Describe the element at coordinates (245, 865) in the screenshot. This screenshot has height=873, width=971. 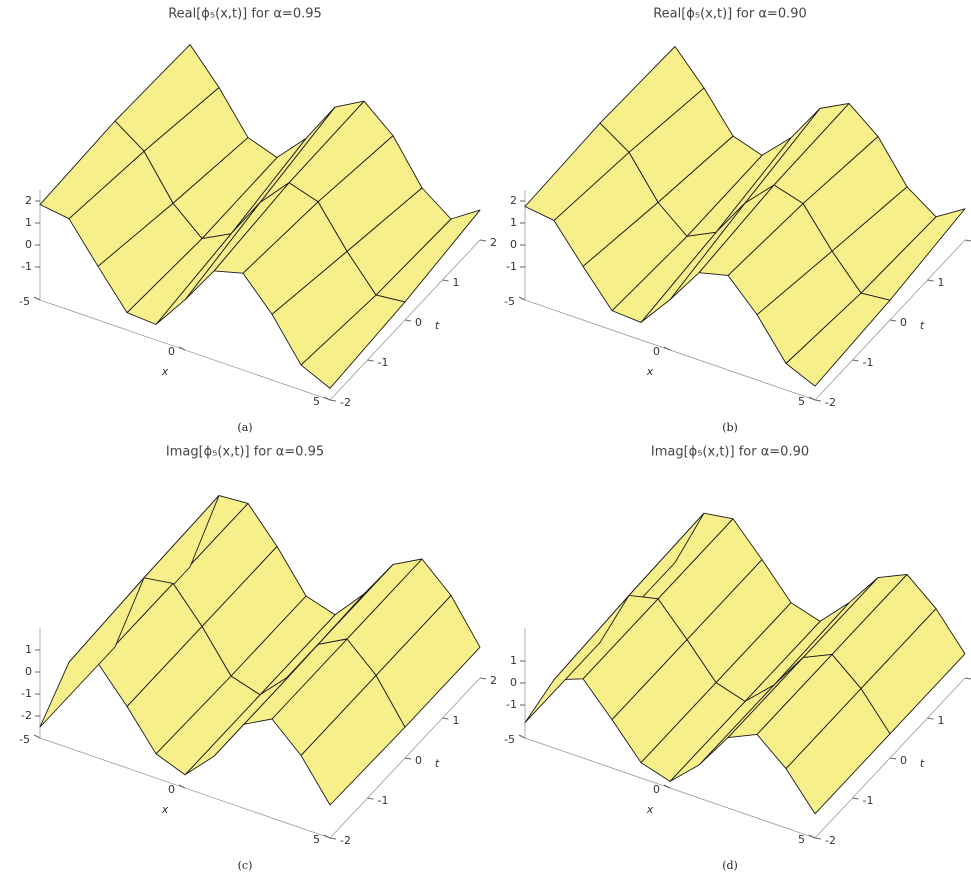
I see `caption: (c)` at that location.